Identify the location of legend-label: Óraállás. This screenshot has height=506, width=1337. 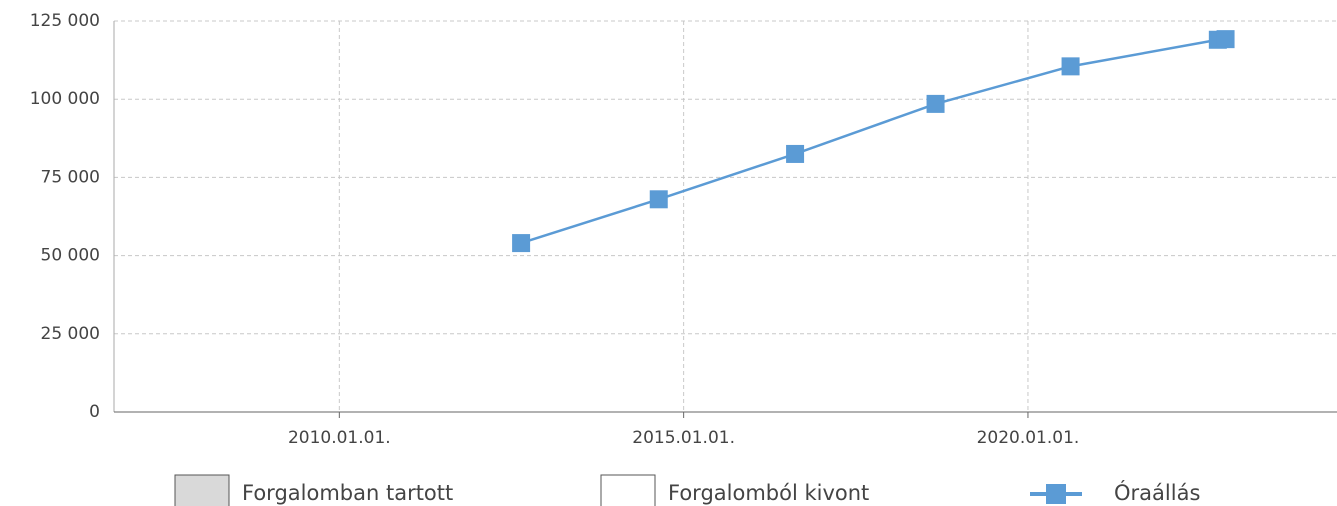
(1157, 492).